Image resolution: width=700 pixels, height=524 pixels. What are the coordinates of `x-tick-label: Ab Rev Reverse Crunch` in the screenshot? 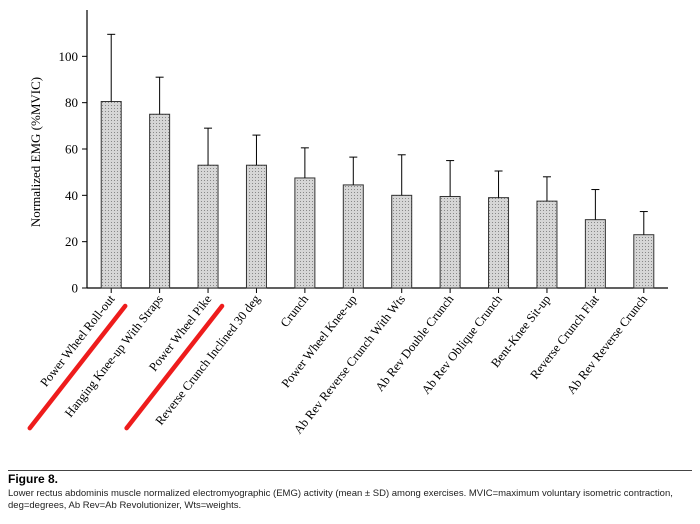 It's located at (607, 344).